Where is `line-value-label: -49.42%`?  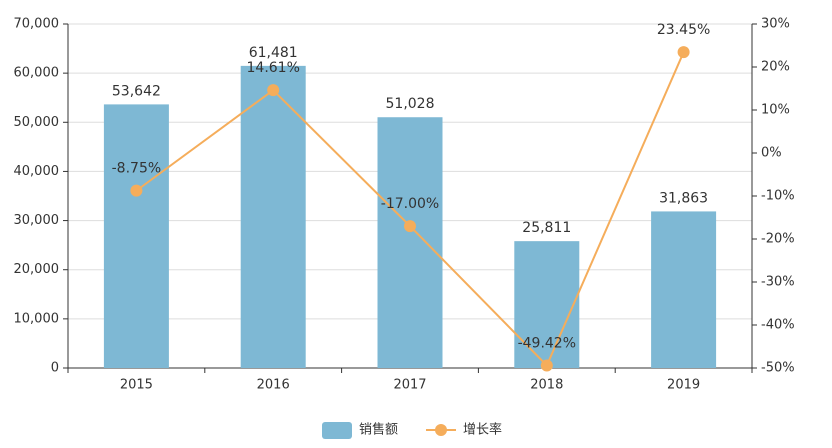
line-value-label: -49.42% is located at coordinates (547, 344).